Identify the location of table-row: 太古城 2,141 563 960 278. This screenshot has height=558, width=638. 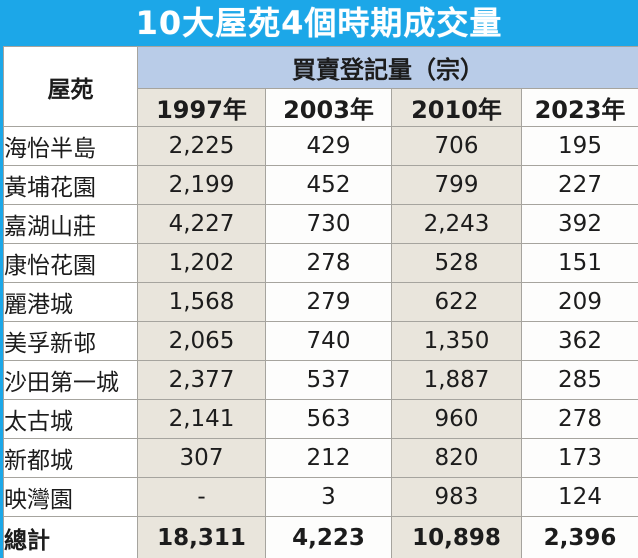
(320, 419).